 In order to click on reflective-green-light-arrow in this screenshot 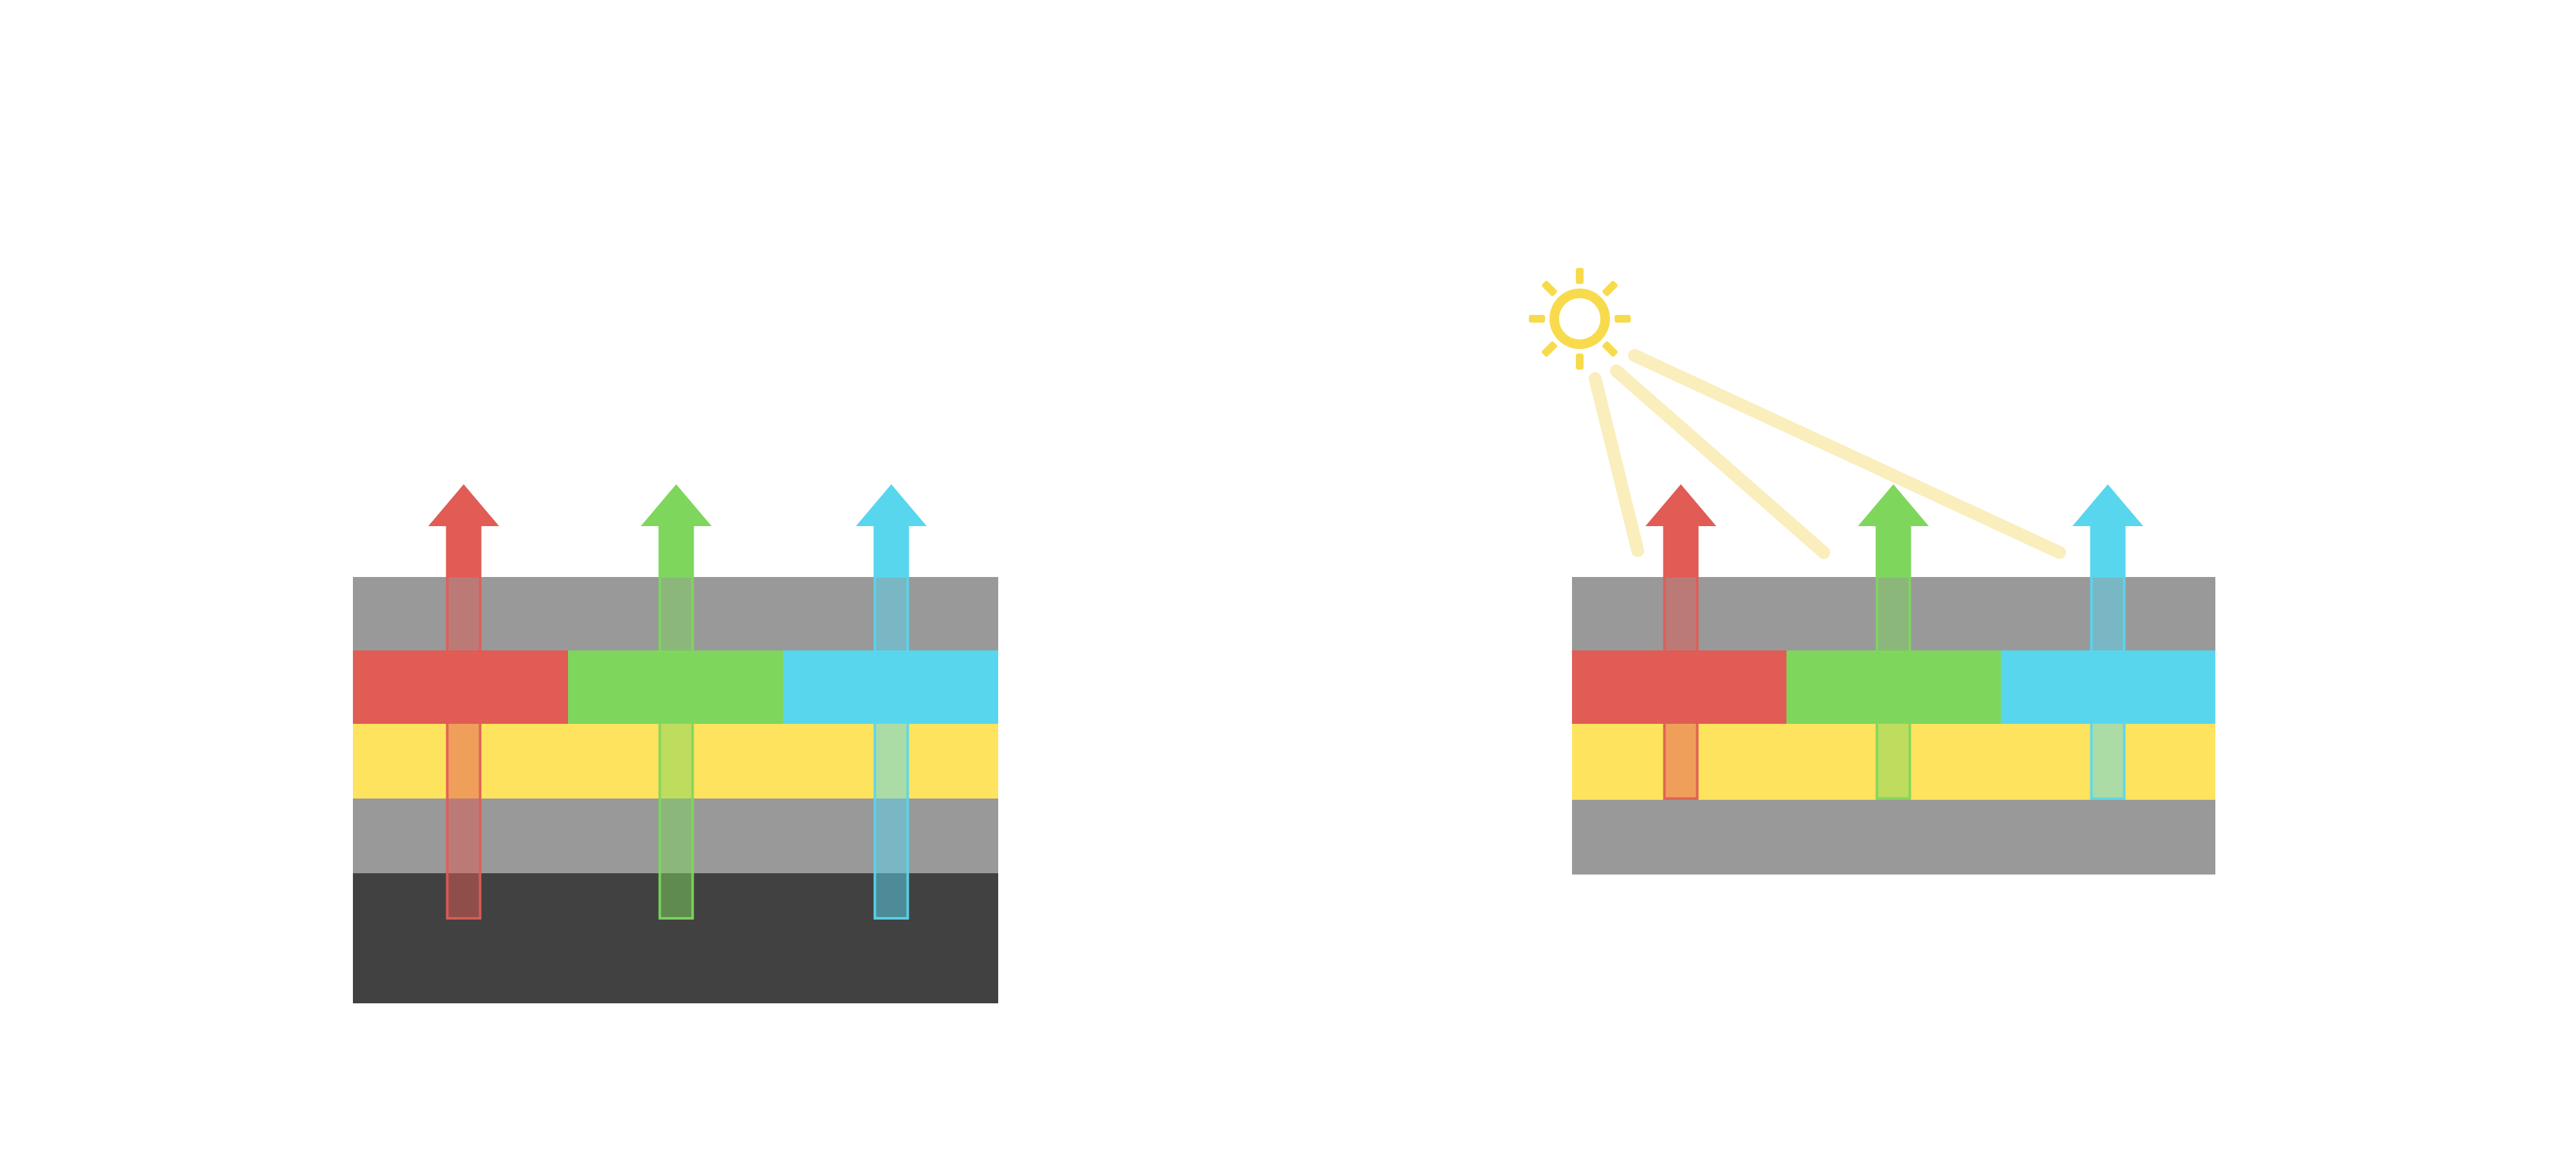, I will do `click(1894, 642)`.